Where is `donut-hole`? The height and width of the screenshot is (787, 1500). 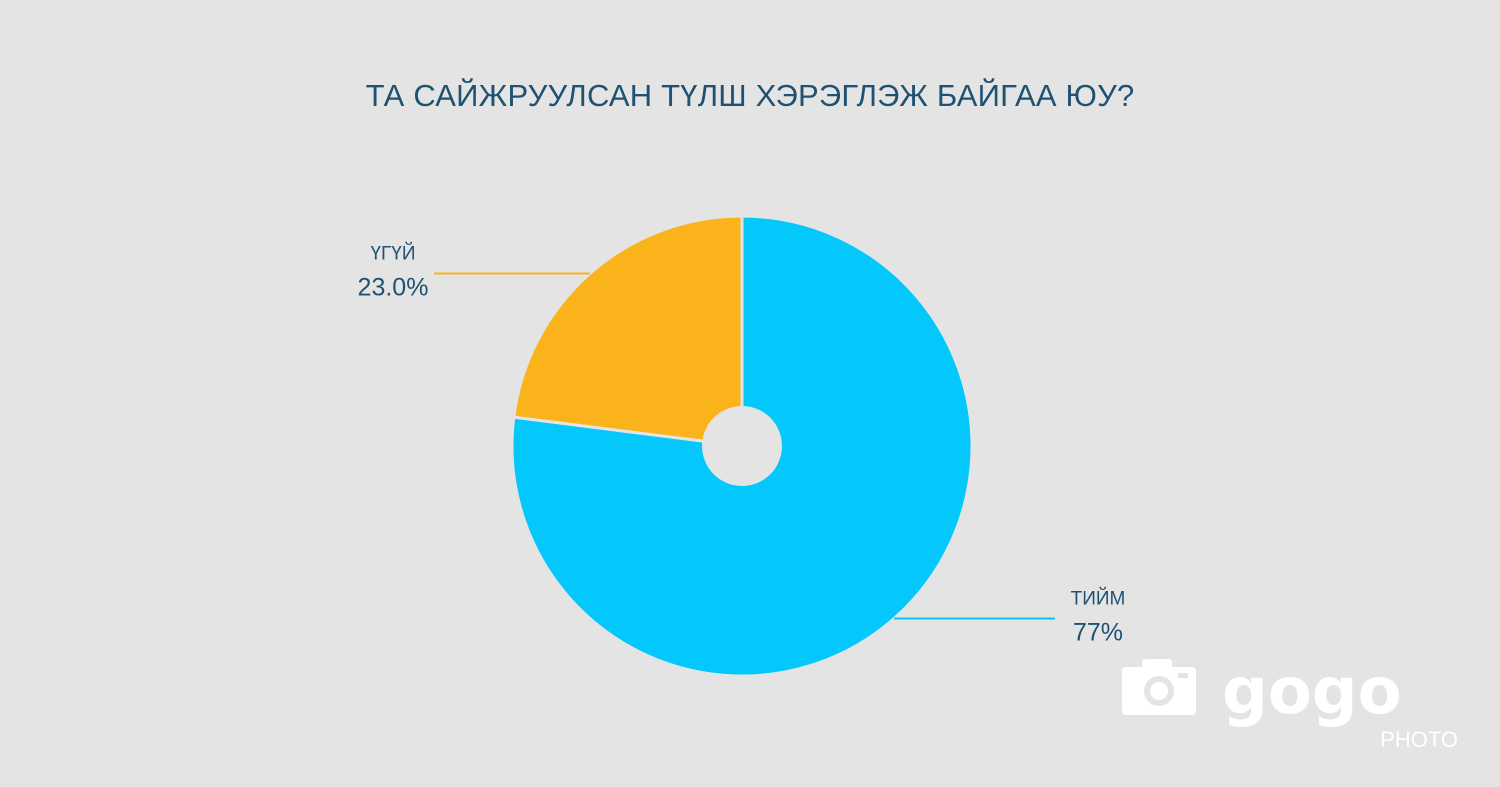
donut-hole is located at coordinates (742, 446).